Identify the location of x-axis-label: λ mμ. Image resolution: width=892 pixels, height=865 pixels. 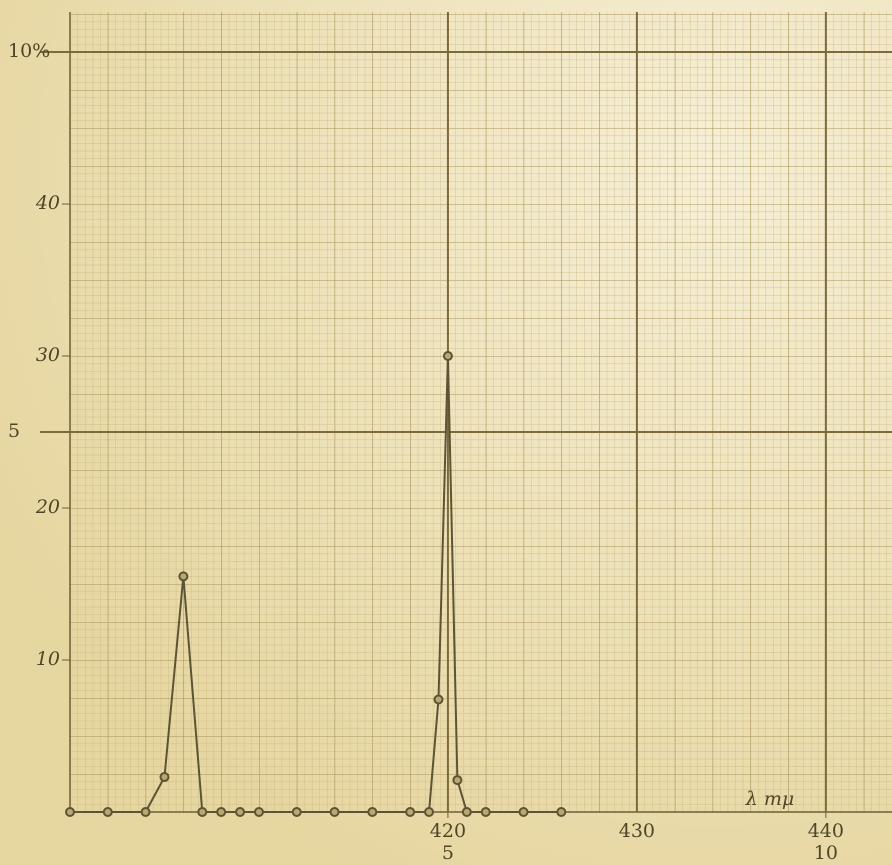
(769, 799).